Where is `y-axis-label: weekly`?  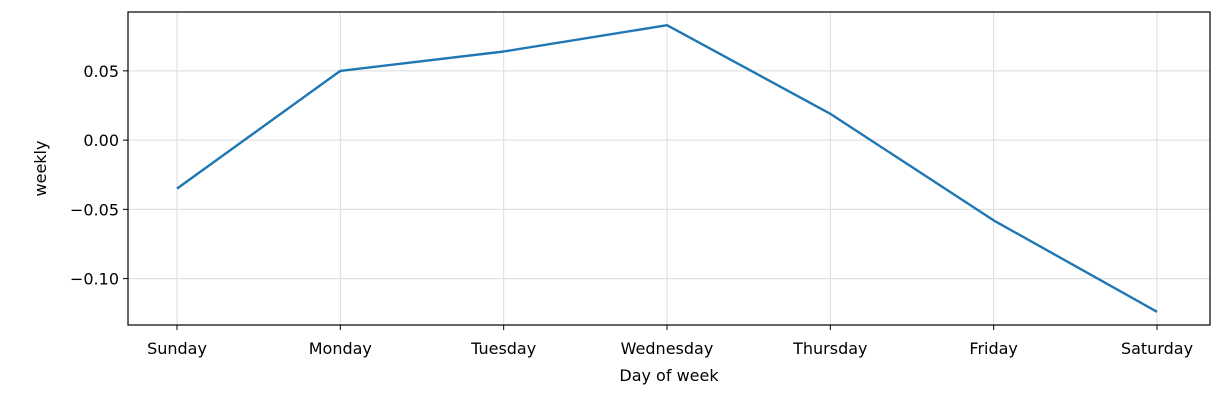 y-axis-label: weekly is located at coordinates (40, 169).